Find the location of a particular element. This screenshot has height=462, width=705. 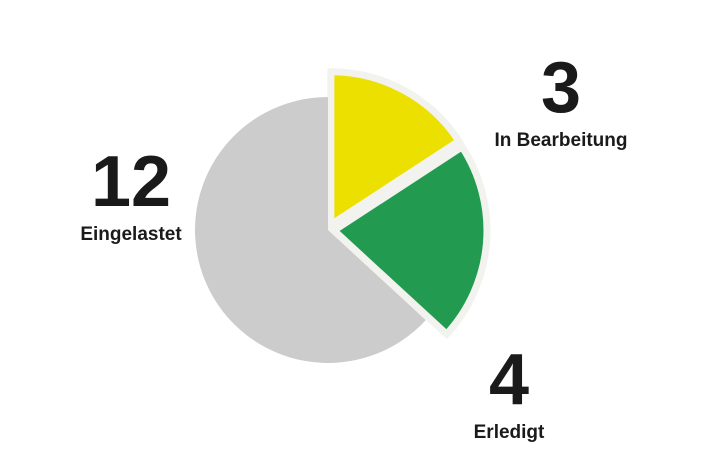

label-erledigt: 4 Erledigt is located at coordinates (509, 394).